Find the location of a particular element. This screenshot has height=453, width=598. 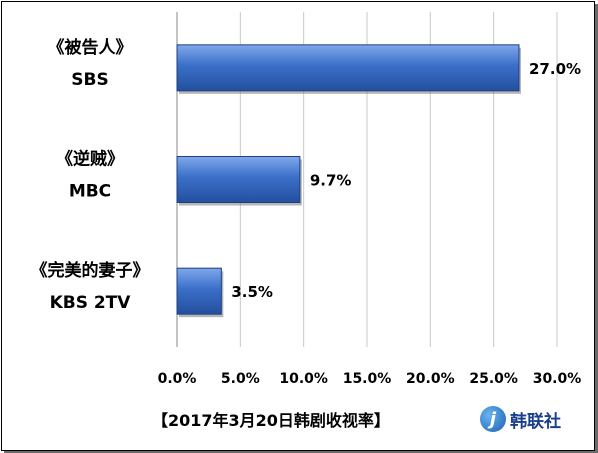

x-tick-label: 5.0% is located at coordinates (240, 379).